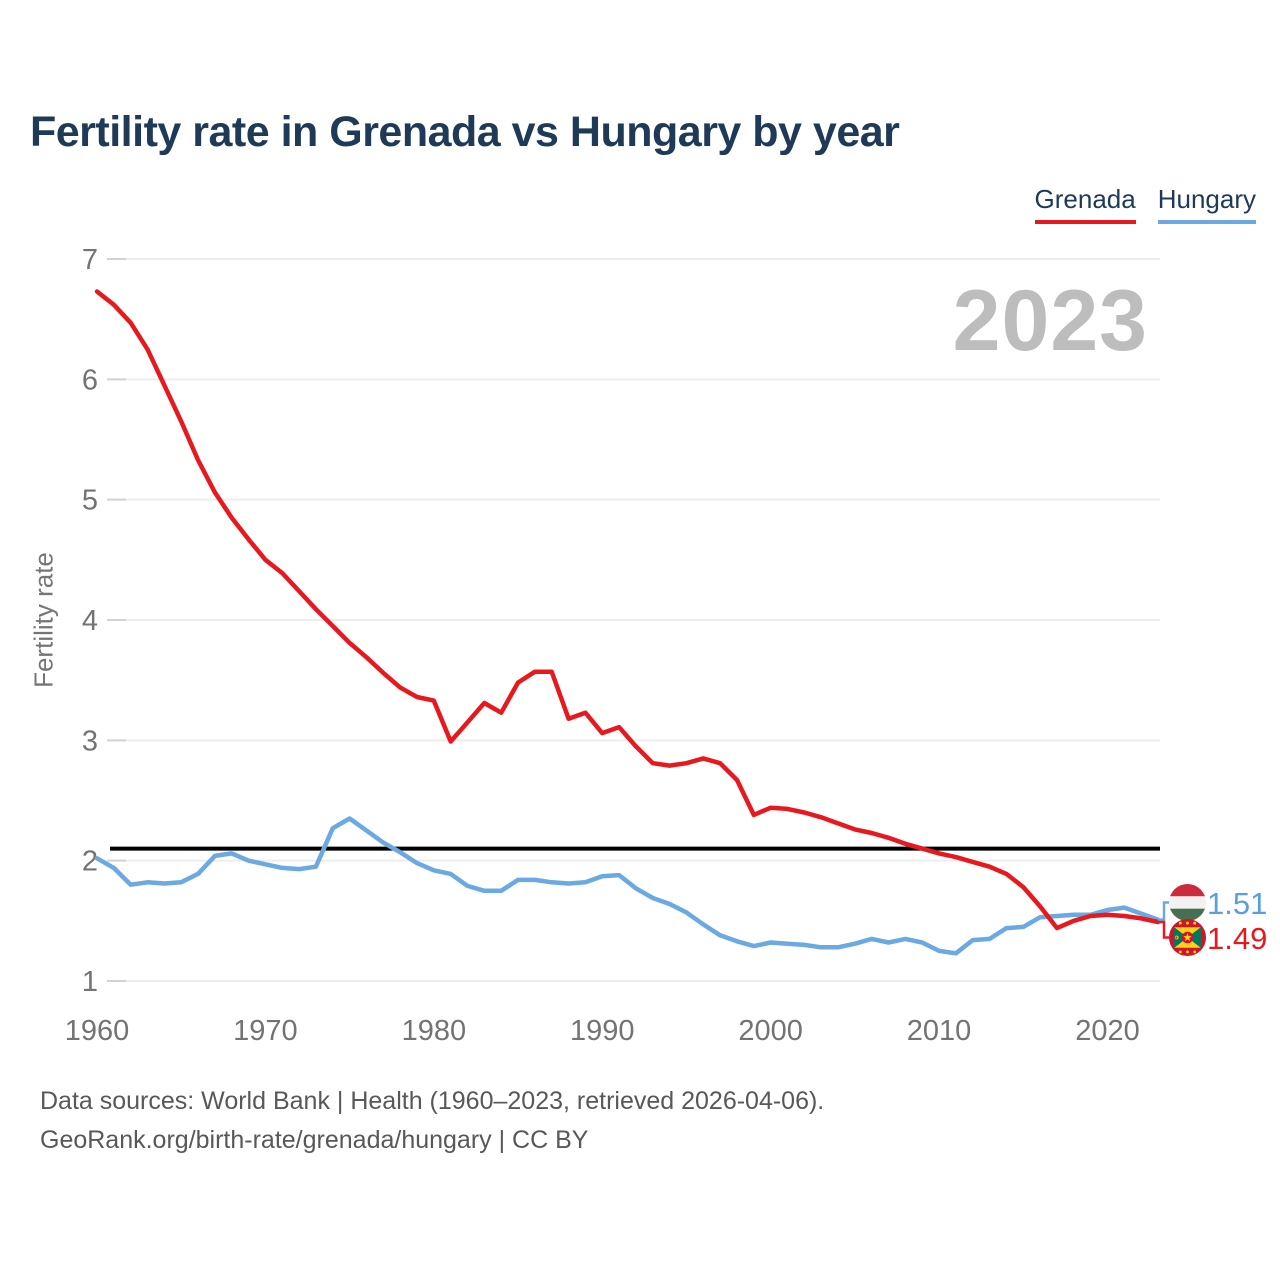 The width and height of the screenshot is (1280, 1280). I want to click on svg-text: 5, so click(90, 501).